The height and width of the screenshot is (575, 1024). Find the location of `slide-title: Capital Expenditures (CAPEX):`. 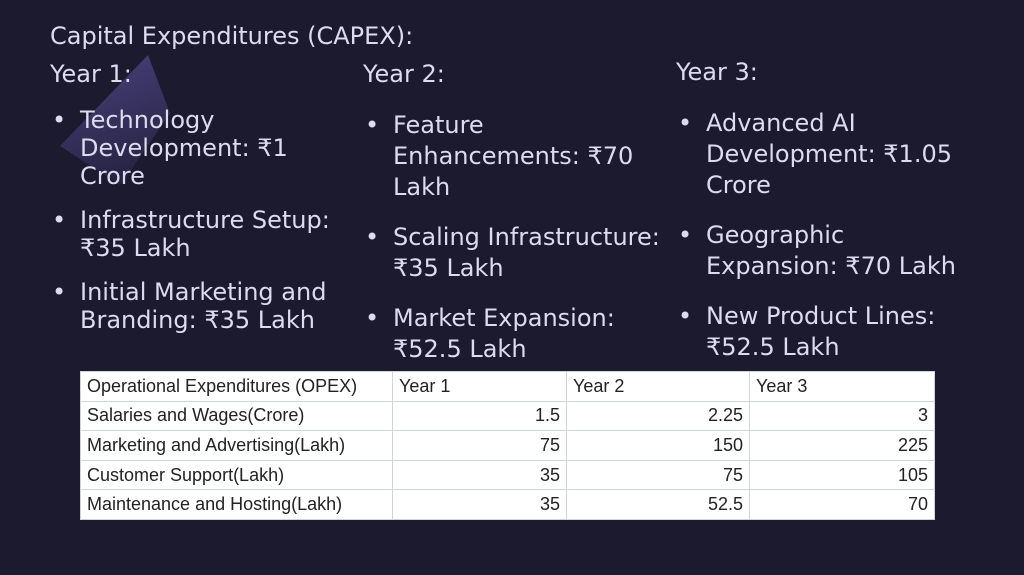

slide-title: Capital Expenditures (CAPEX): is located at coordinates (232, 36).